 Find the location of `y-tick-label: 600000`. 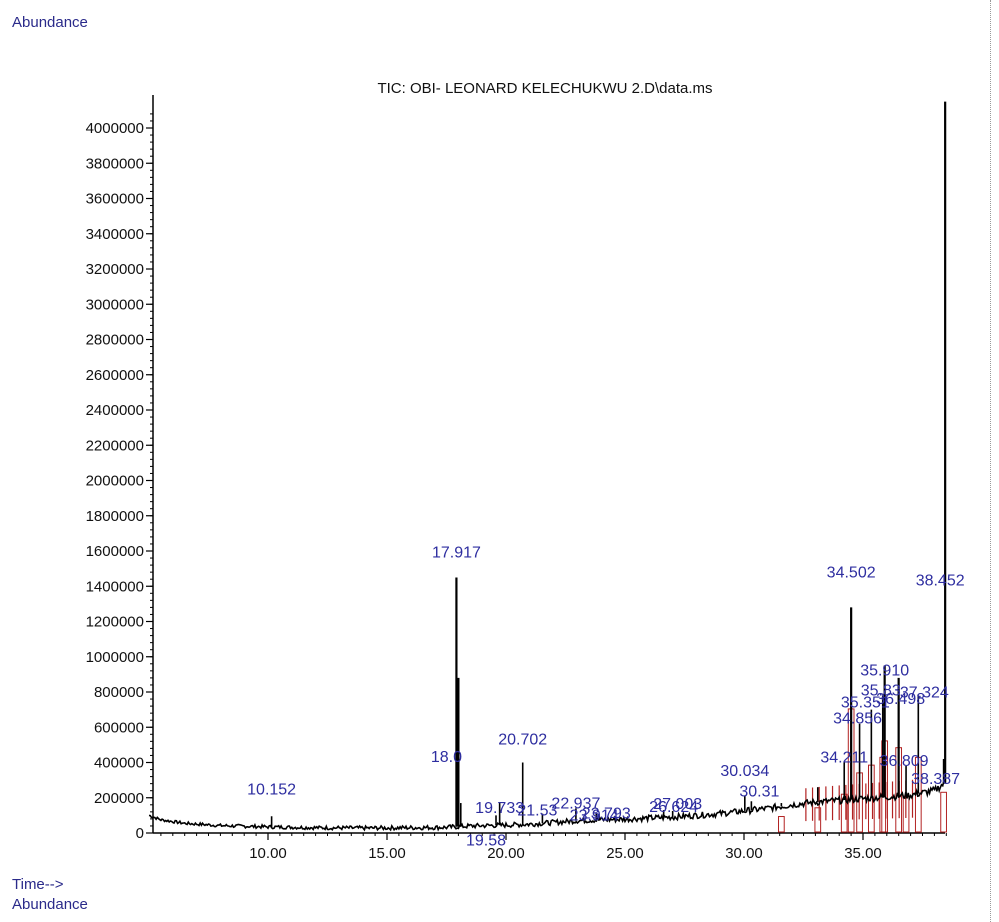

y-tick-label: 600000 is located at coordinates (119, 727).